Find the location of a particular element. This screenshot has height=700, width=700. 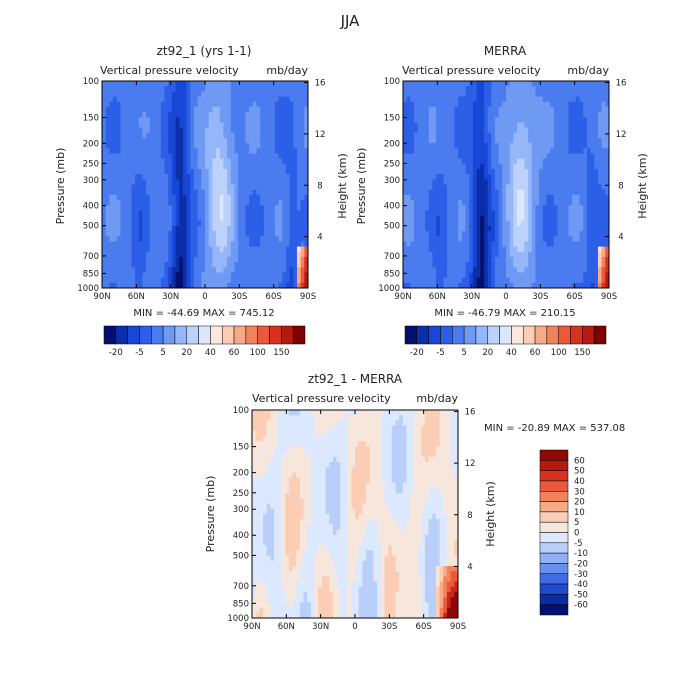

panel-merra-stats: MIN = -46.79 MAX = 210.15 is located at coordinates (504, 313).